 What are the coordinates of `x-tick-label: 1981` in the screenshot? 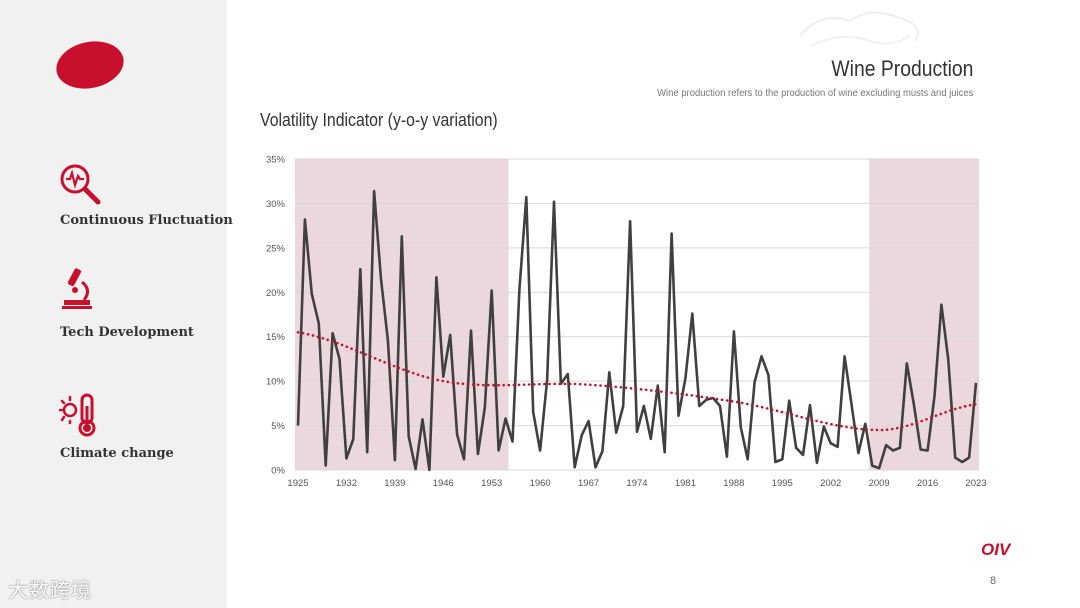 It's located at (685, 483).